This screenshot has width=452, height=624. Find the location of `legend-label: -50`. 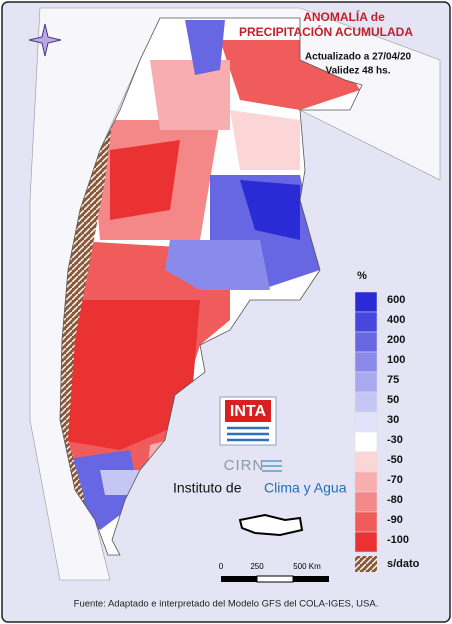

legend-label: -50 is located at coordinates (395, 460).